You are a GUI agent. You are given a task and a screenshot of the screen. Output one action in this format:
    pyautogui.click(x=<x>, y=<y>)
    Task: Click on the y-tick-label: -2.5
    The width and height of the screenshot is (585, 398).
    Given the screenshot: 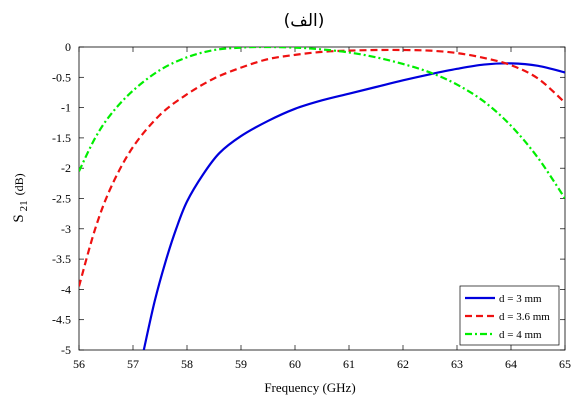 What is the action you would take?
    pyautogui.click(x=61, y=199)
    